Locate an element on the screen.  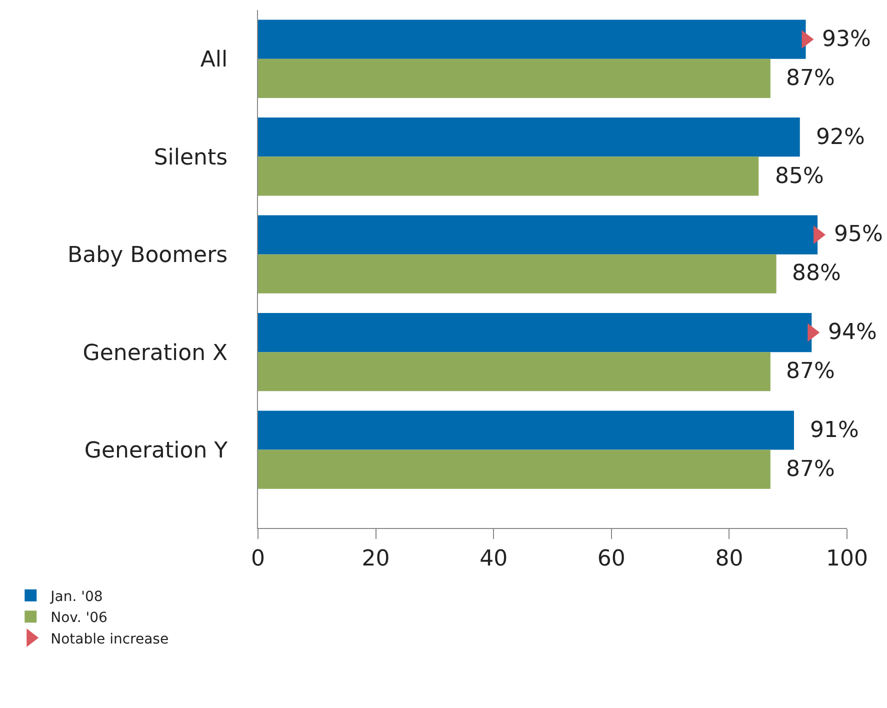
y-tick-label: Silents is located at coordinates (191, 157).